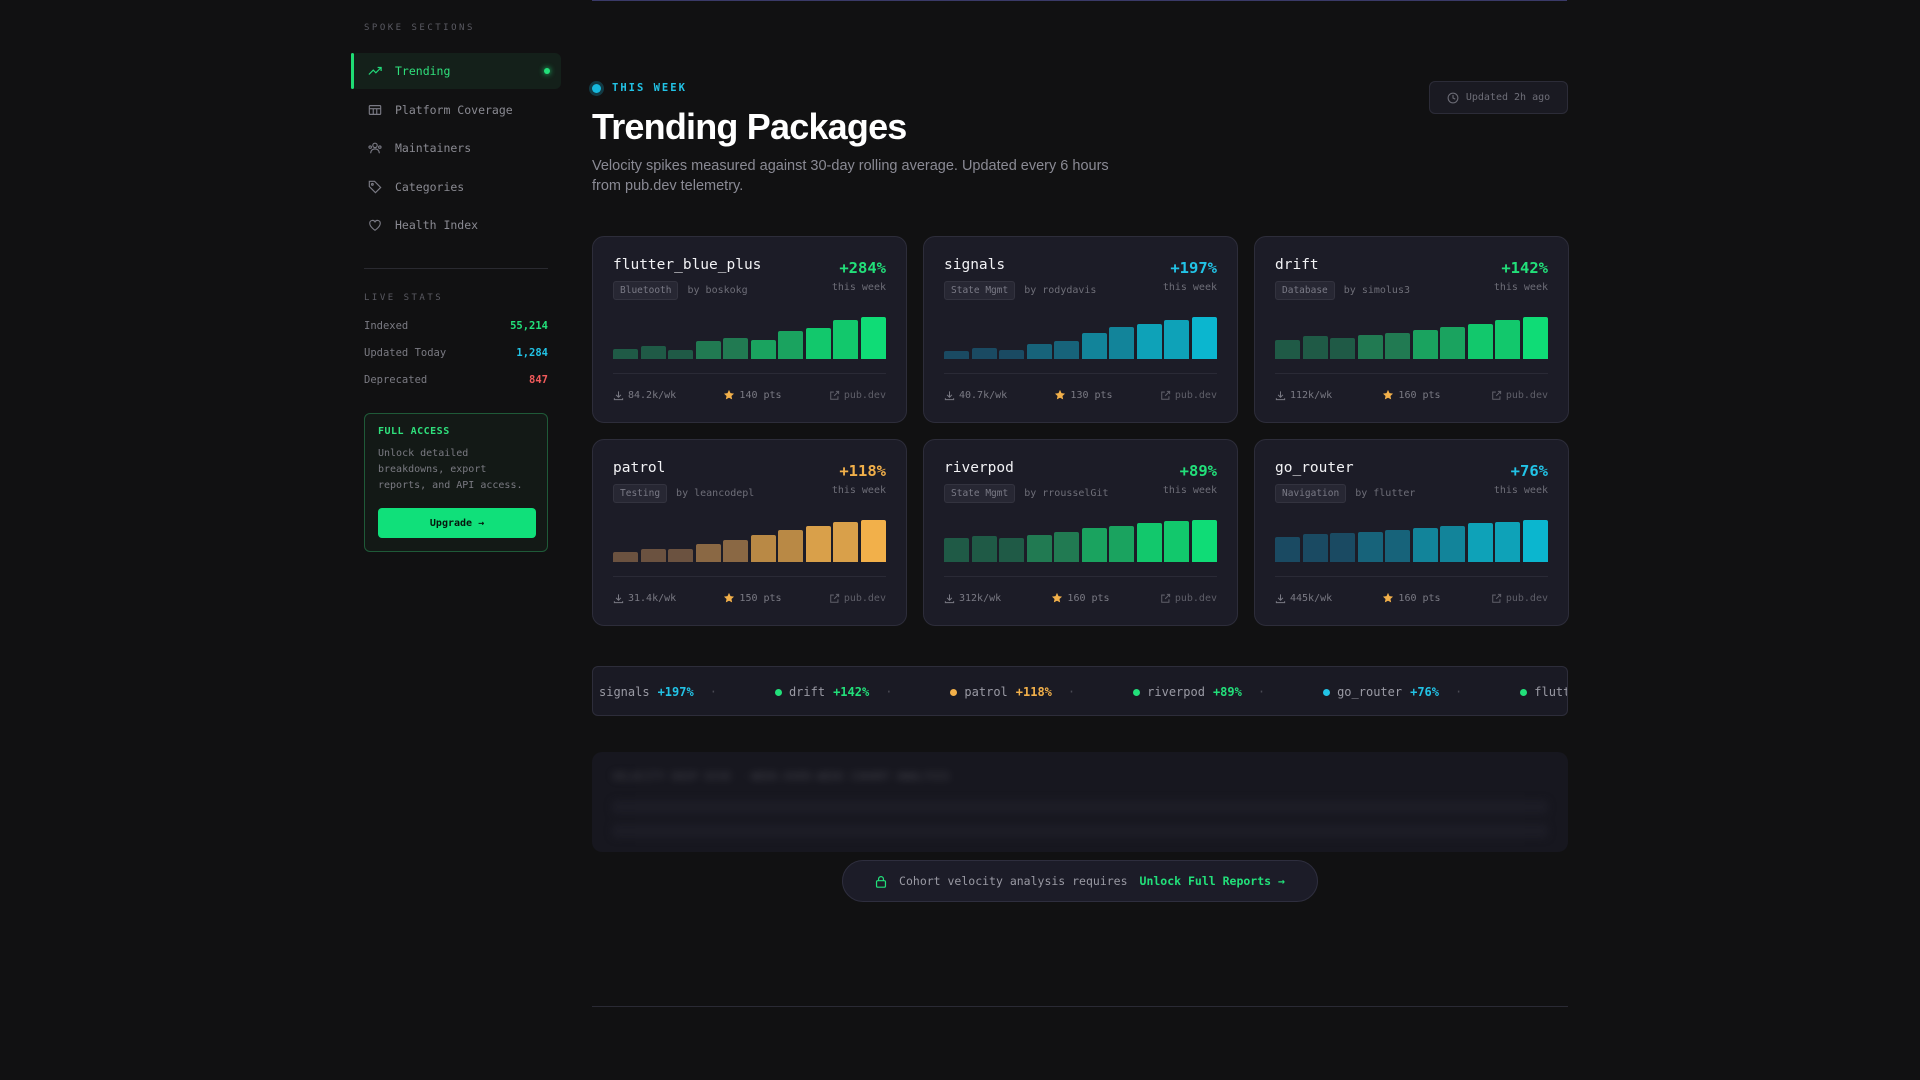 The image size is (1920, 1080). What do you see at coordinates (456, 187) in the screenshot?
I see `sidebar-item-categories: Categories` at bounding box center [456, 187].